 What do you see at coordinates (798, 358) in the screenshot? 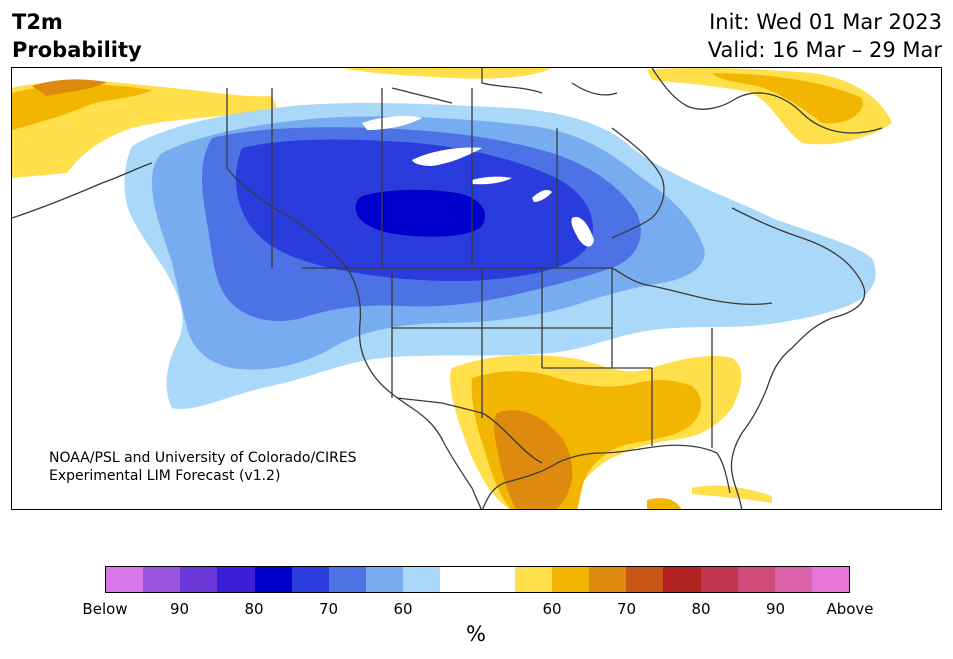
I see `east-coast` at bounding box center [798, 358].